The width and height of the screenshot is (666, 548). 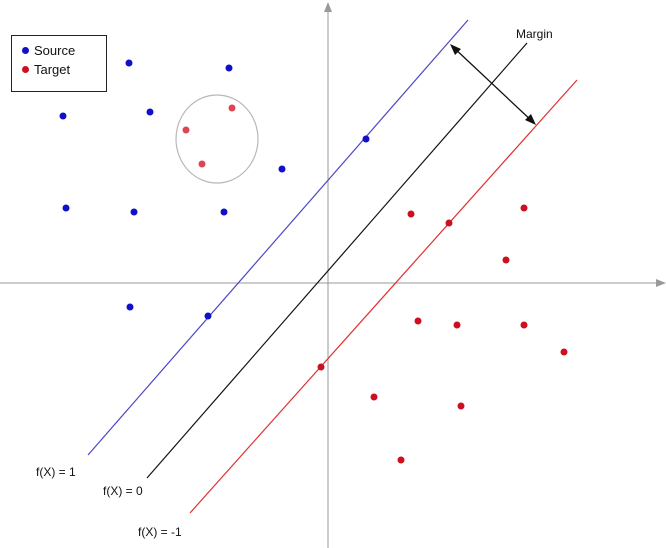 What do you see at coordinates (25, 50) in the screenshot?
I see `source-dot-icon` at bounding box center [25, 50].